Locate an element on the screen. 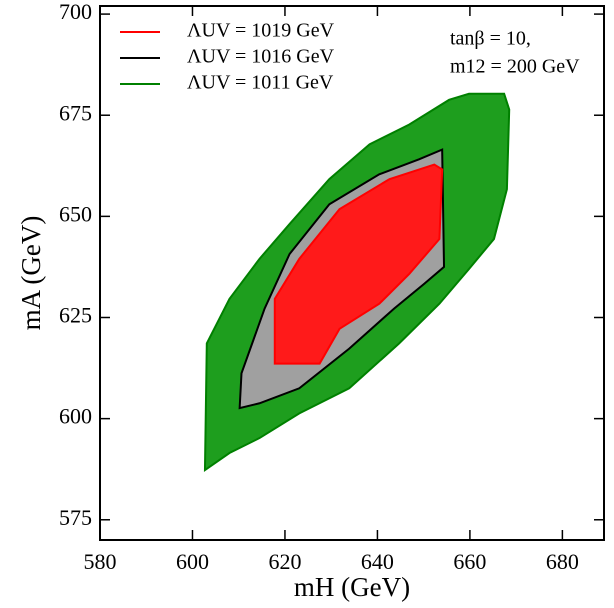  annotation: m12 = 200 GeV is located at coordinates (515, 67).